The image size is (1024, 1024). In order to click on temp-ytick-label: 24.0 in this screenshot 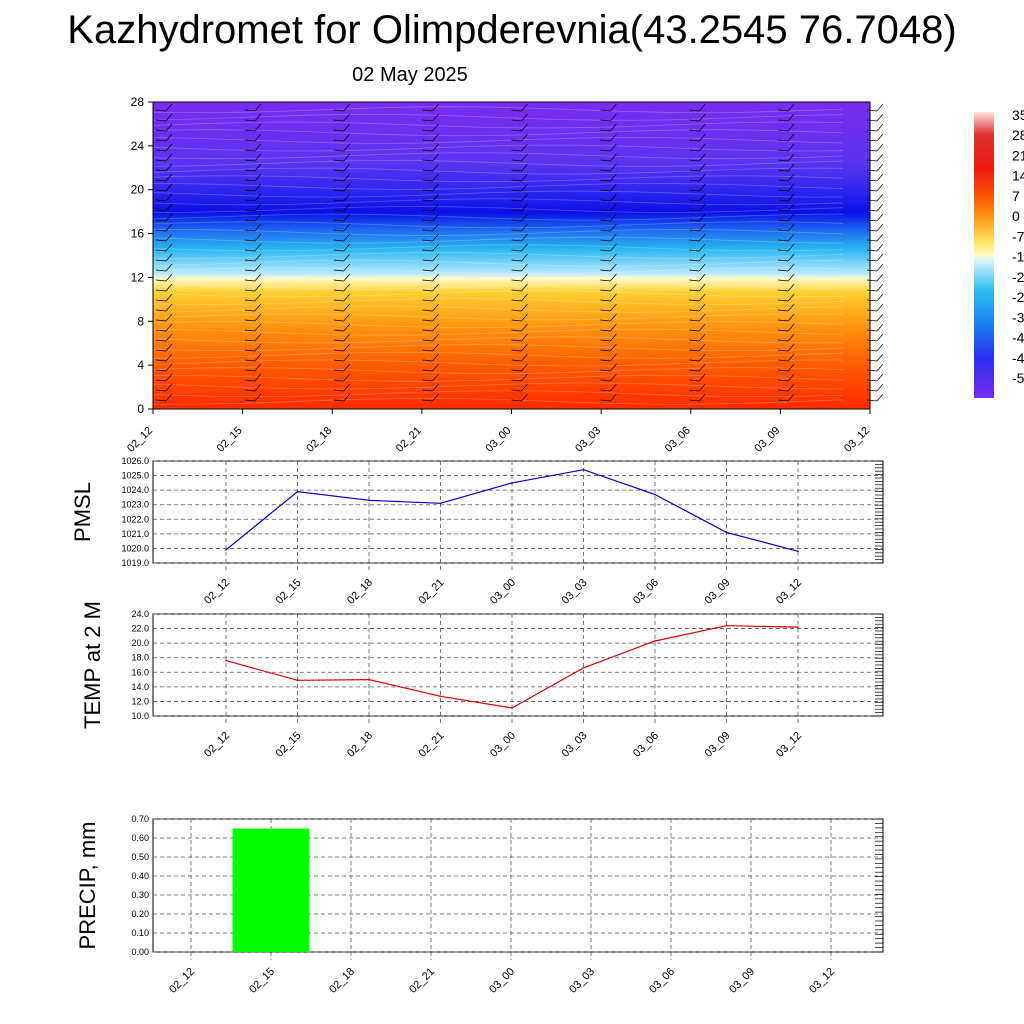, I will do `click(140, 614)`.